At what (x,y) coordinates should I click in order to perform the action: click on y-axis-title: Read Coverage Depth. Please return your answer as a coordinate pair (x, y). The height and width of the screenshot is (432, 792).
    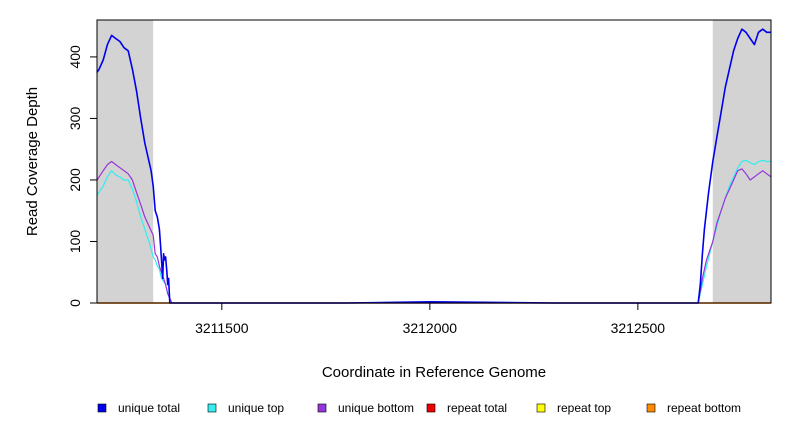
    Looking at the image, I should click on (32, 161).